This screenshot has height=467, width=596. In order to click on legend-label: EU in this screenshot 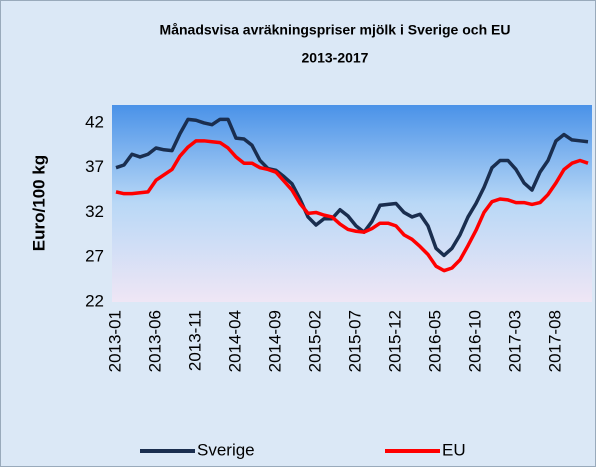, I will do `click(454, 449)`.